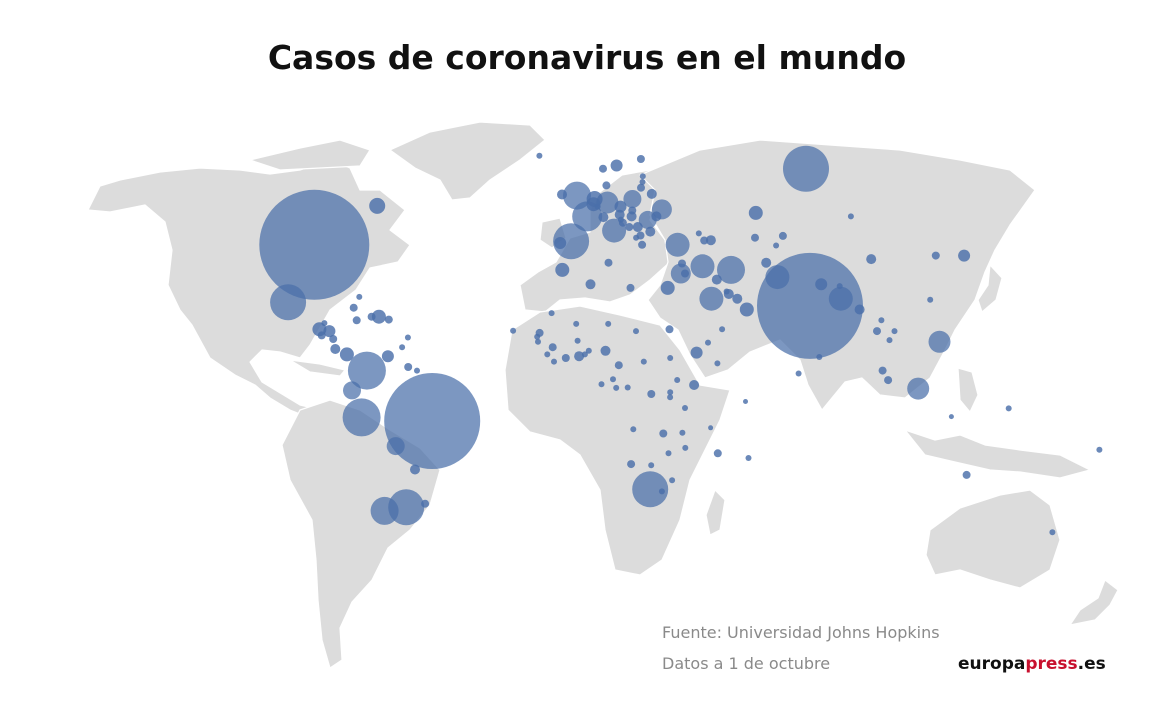 This screenshot has height=702, width=1174. I want to click on bubble-azerbaiyán, so click(710, 240).